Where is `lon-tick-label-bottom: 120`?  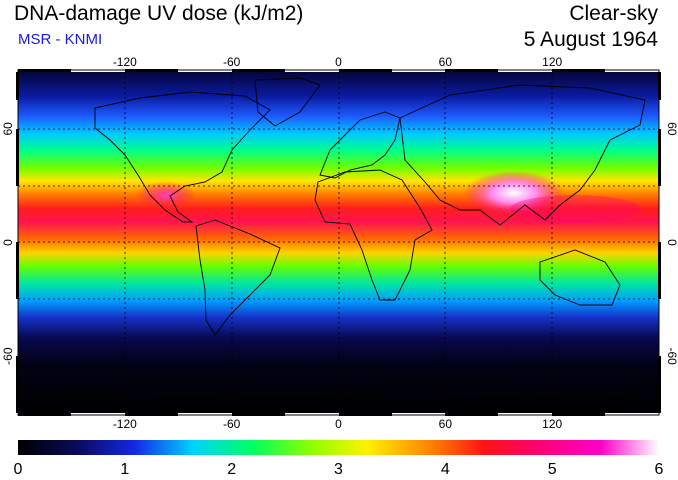 lon-tick-label-bottom: 120 is located at coordinates (552, 424).